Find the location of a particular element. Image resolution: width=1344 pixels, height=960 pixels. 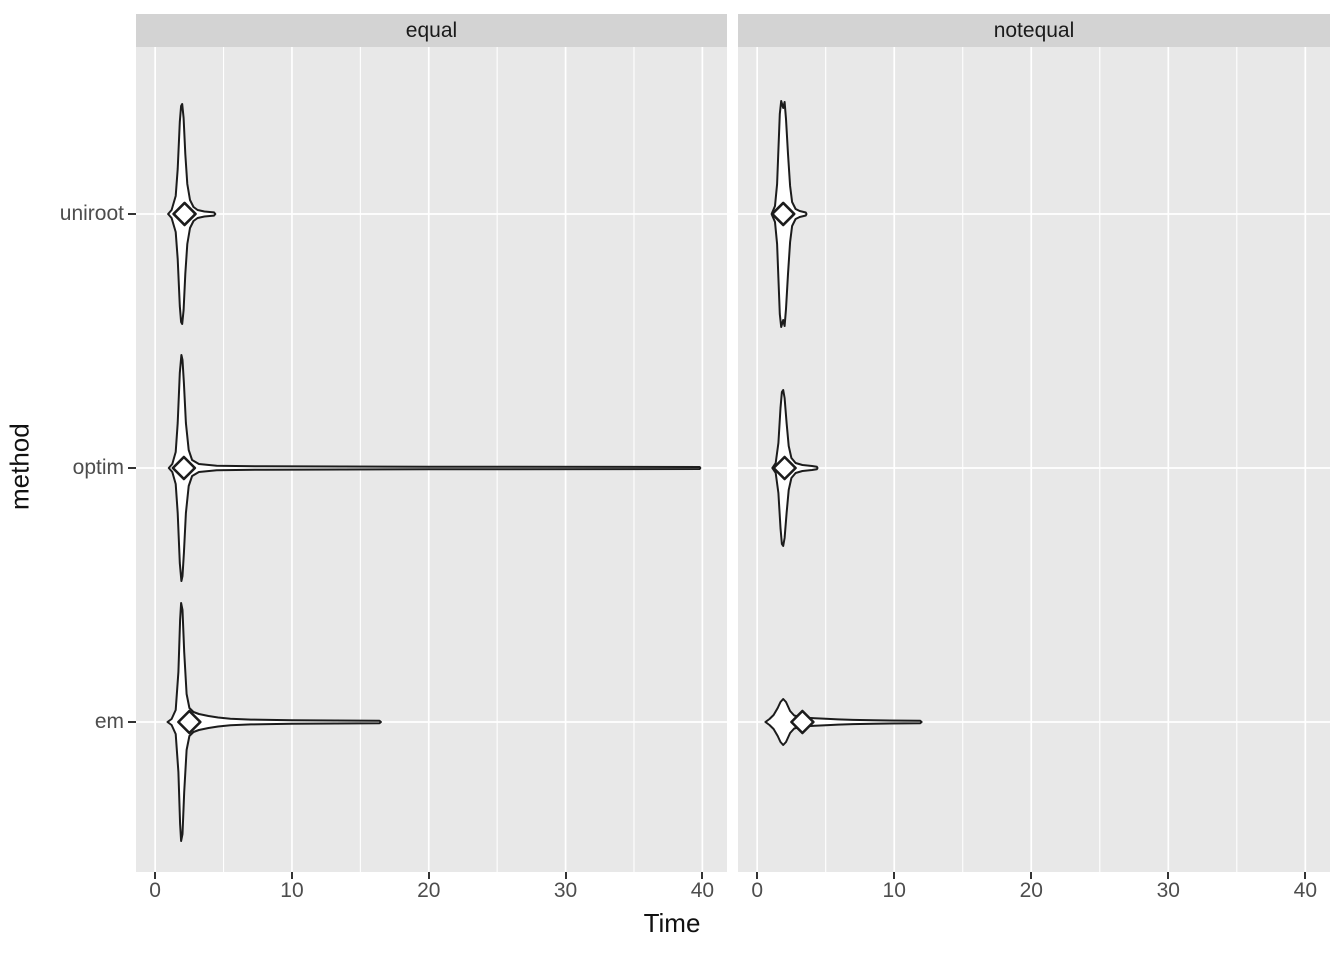

violin-equal-optim is located at coordinates (434, 468).